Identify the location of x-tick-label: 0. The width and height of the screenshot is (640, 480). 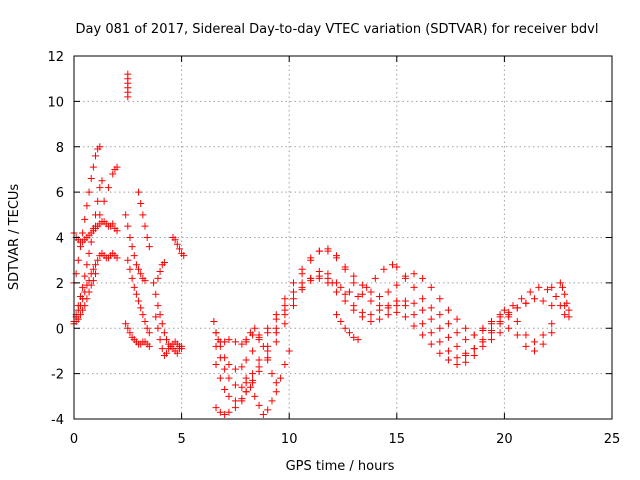
(74, 439).